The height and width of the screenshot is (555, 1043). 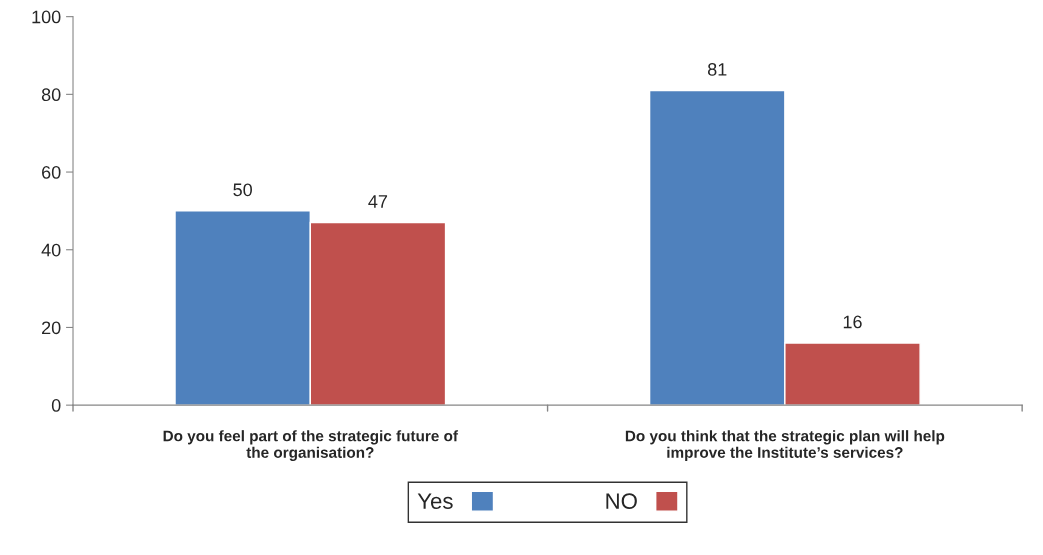 I want to click on data-label: 81, so click(x=717, y=69).